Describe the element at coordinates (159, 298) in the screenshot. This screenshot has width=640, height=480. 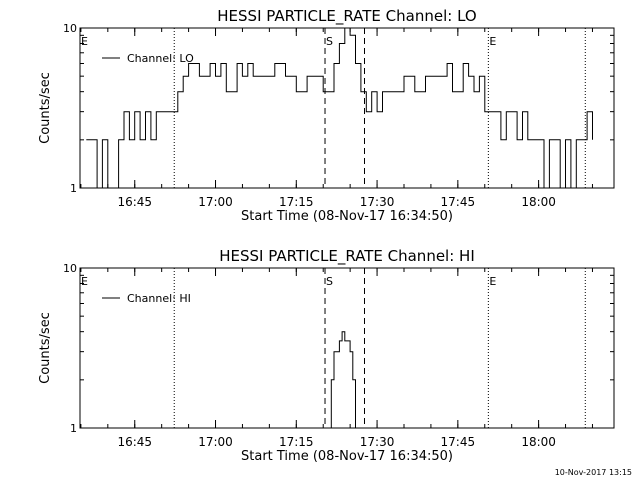
I see `legend-entry: Channel: HI` at that location.